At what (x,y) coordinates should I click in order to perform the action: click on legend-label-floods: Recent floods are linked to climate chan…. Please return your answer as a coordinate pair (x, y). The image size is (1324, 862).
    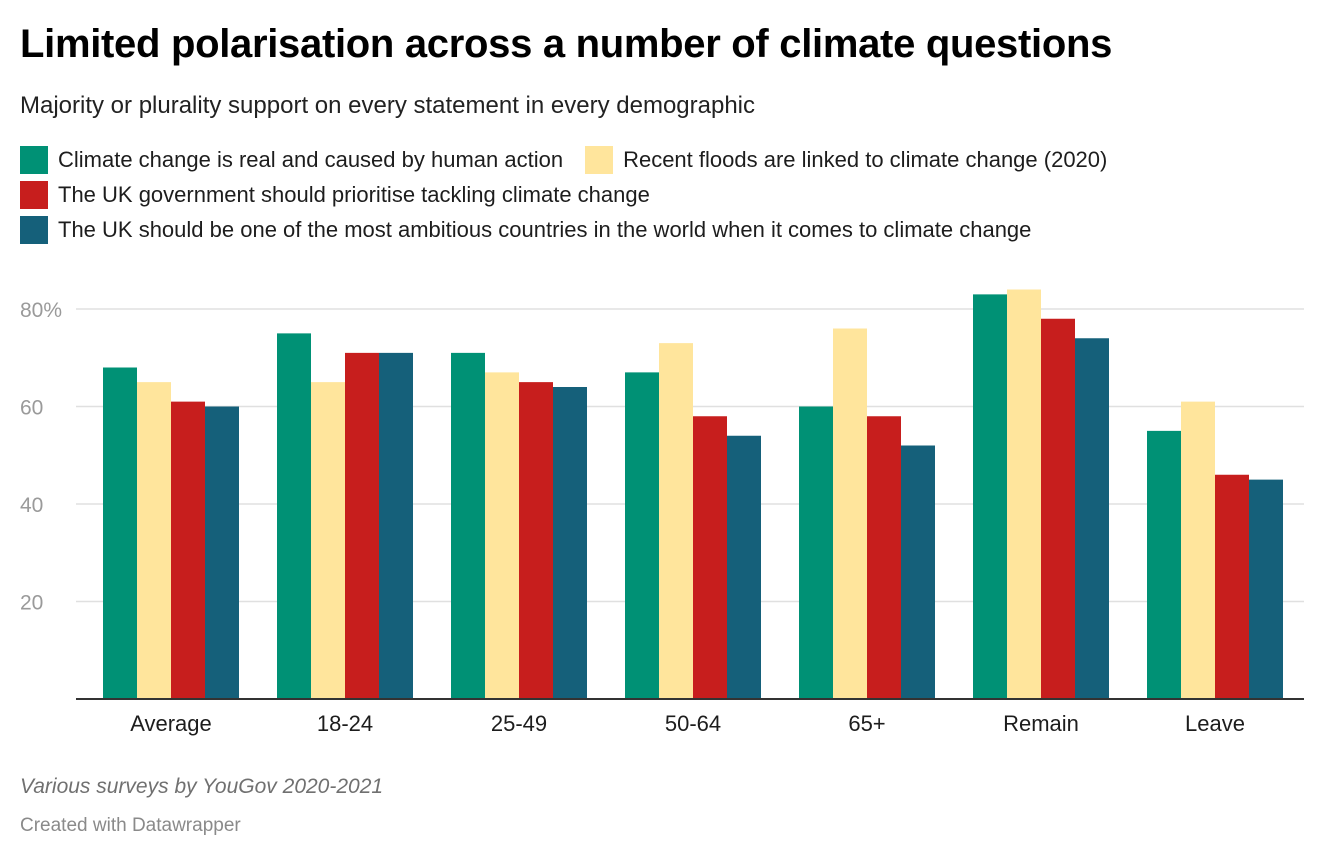
    Looking at the image, I should click on (865, 159).